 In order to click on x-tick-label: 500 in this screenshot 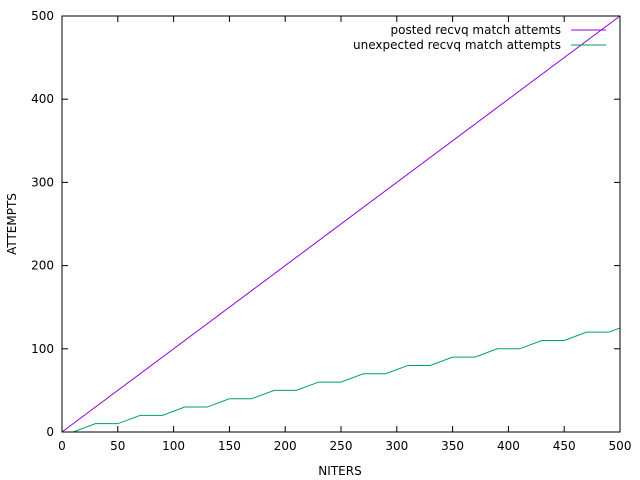, I will do `click(620, 446)`.